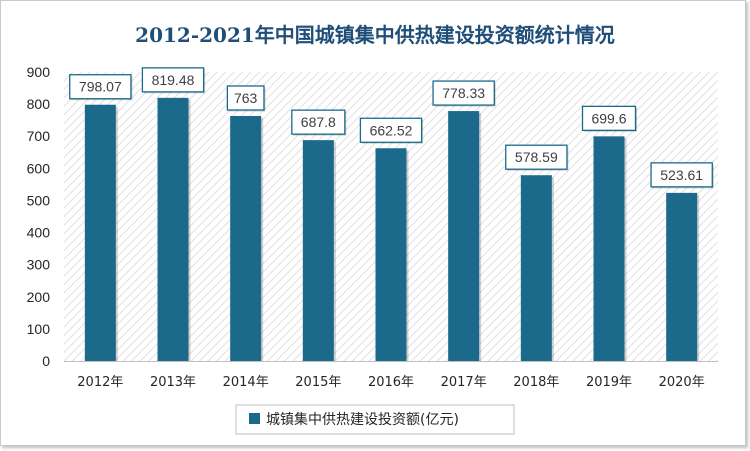  I want to click on y-tick-label: 900, so click(39, 72).